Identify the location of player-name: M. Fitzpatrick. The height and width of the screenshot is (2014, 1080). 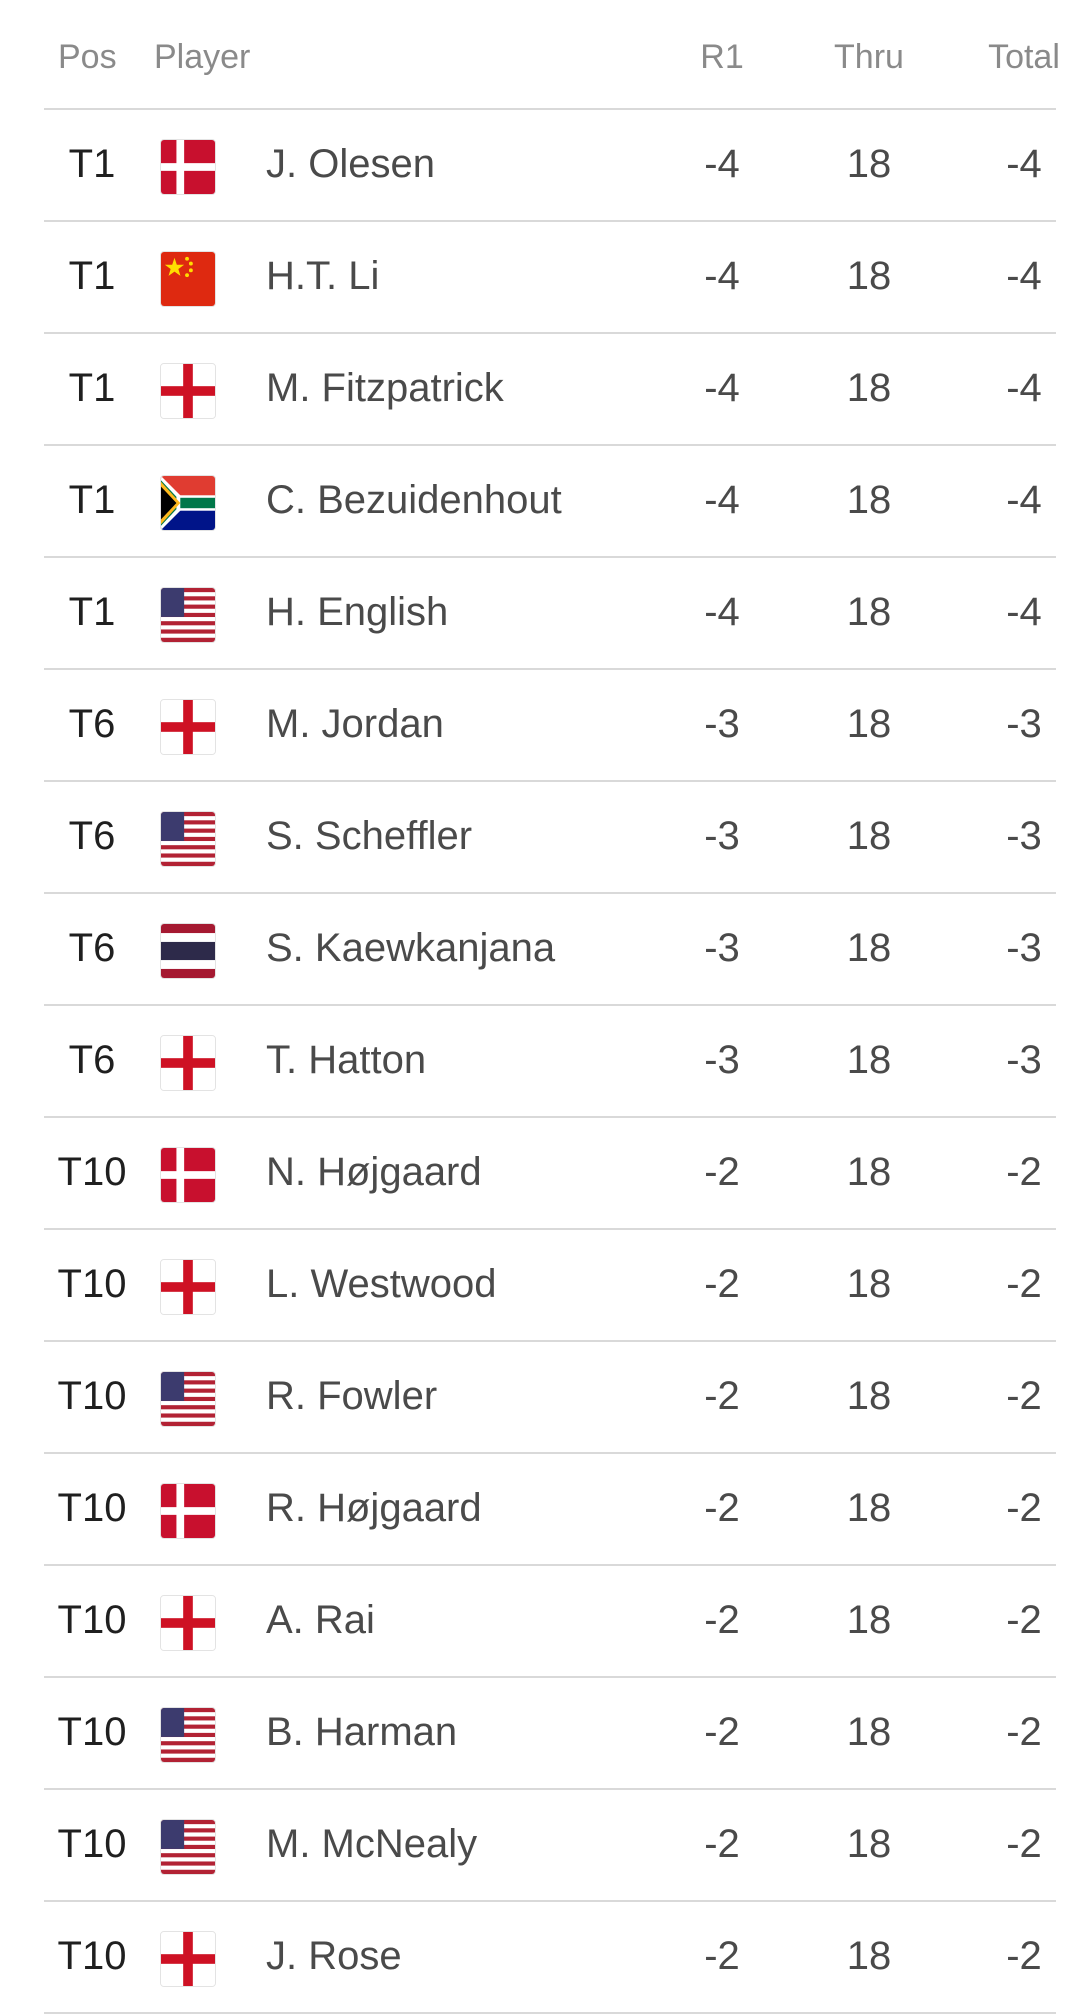
(385, 388).